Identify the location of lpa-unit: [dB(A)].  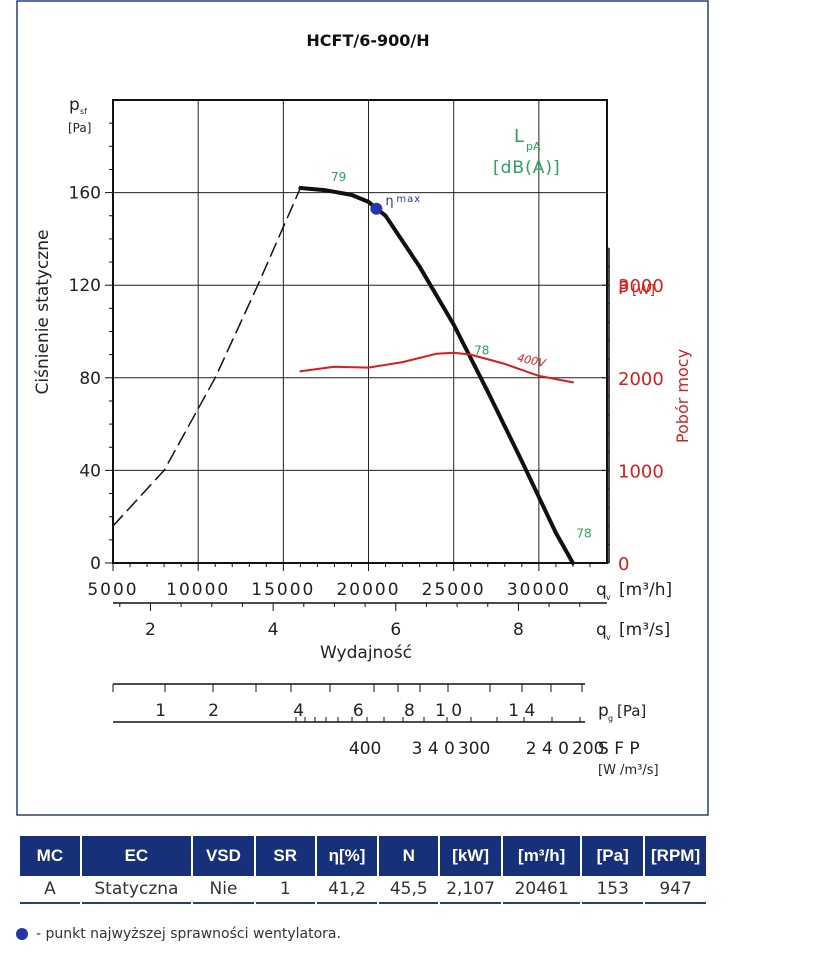
(527, 168).